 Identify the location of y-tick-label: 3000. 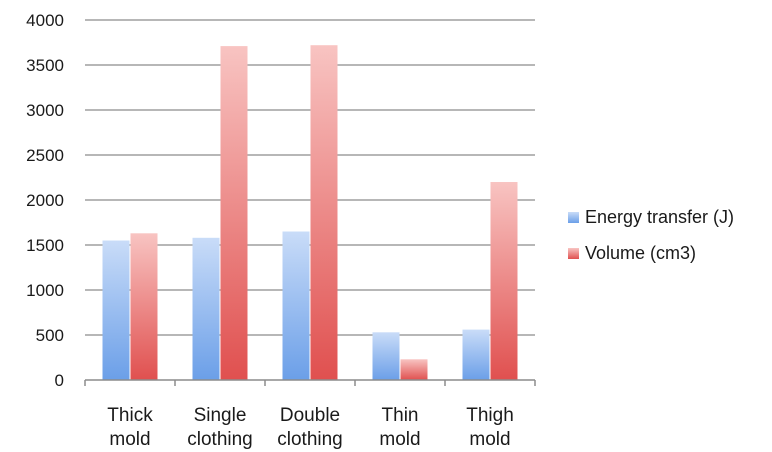
(45, 110).